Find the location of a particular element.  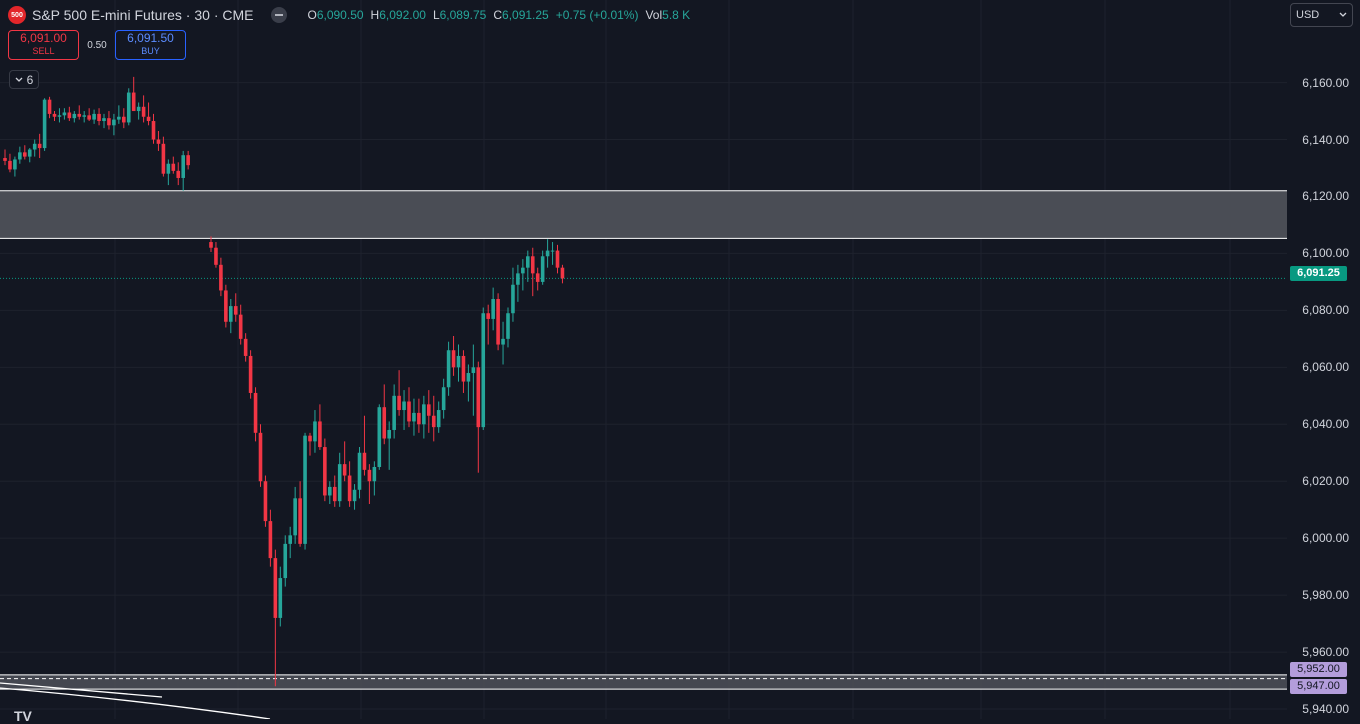

open-value: 6,090.50 is located at coordinates (340, 15).